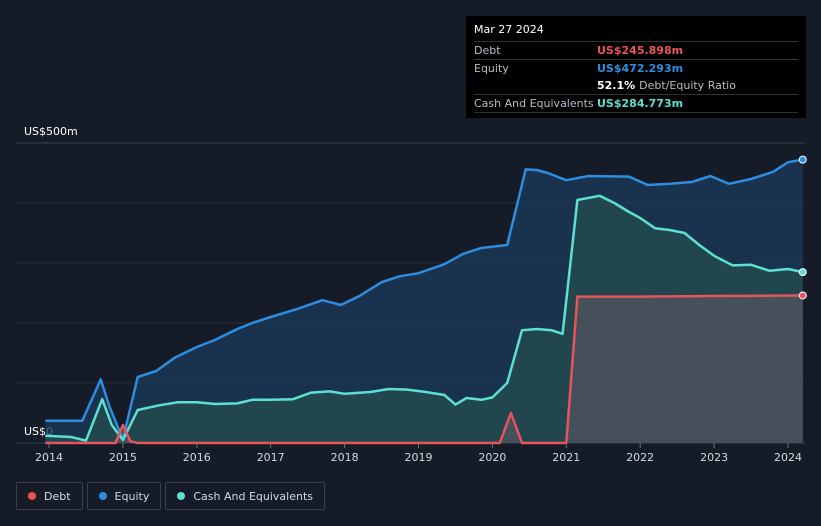  What do you see at coordinates (509, 29) in the screenshot?
I see `tooltip-date: Mar 27 2024` at bounding box center [509, 29].